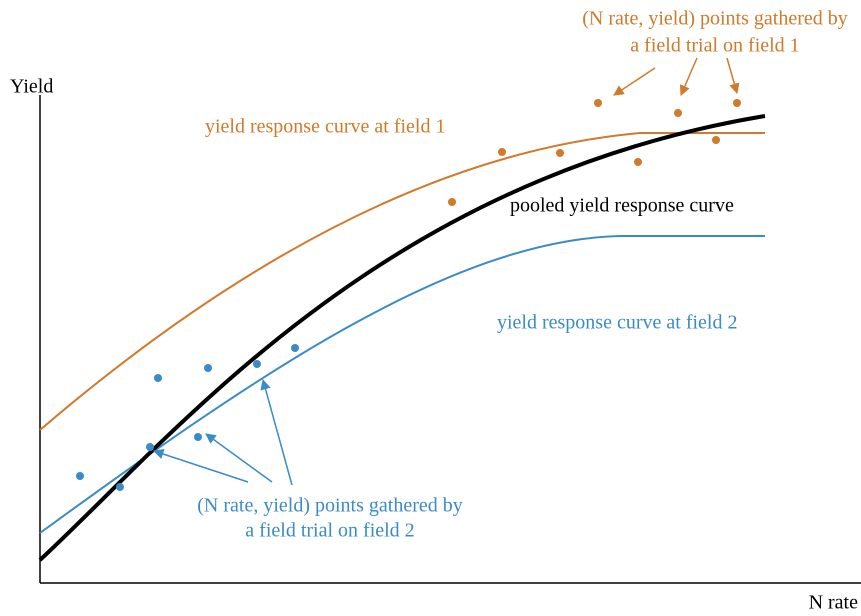 This screenshot has width=861, height=616. What do you see at coordinates (594, 152) in the screenshot?
I see `field1-points` at bounding box center [594, 152].